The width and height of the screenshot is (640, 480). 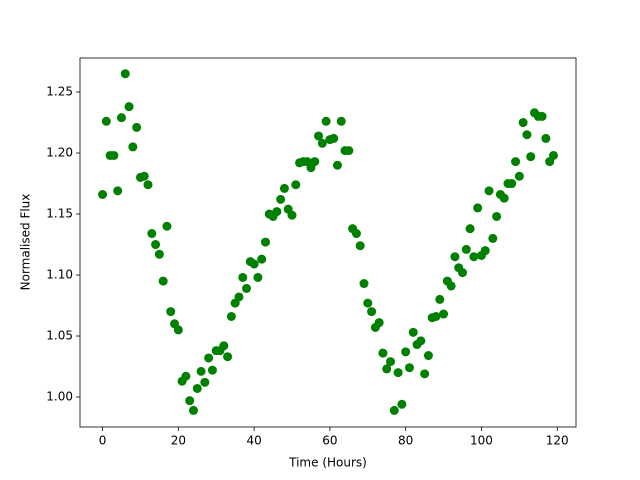 What do you see at coordinates (481, 441) in the screenshot?
I see `x-tick-label: 100` at bounding box center [481, 441].